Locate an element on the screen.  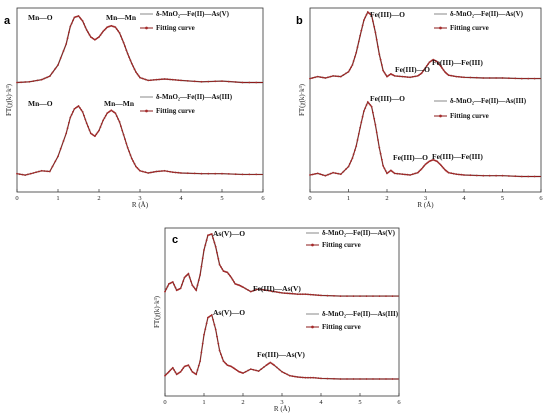
fitting-curve-line is located at coordinates (139, 140).